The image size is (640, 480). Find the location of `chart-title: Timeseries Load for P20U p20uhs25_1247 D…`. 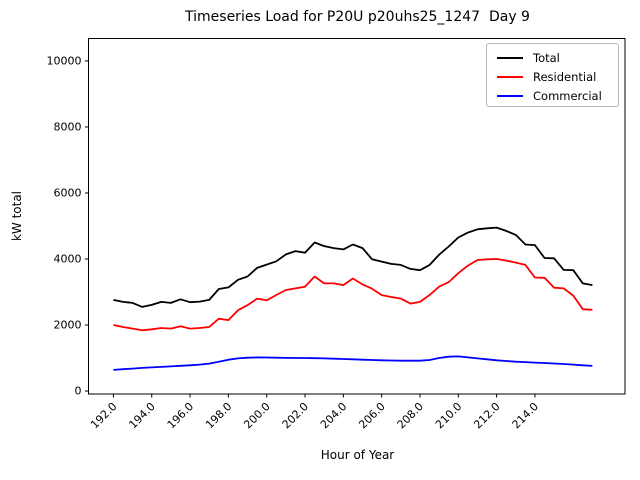

chart-title: Timeseries Load for P20U p20uhs25_1247 D… is located at coordinates (357, 17).